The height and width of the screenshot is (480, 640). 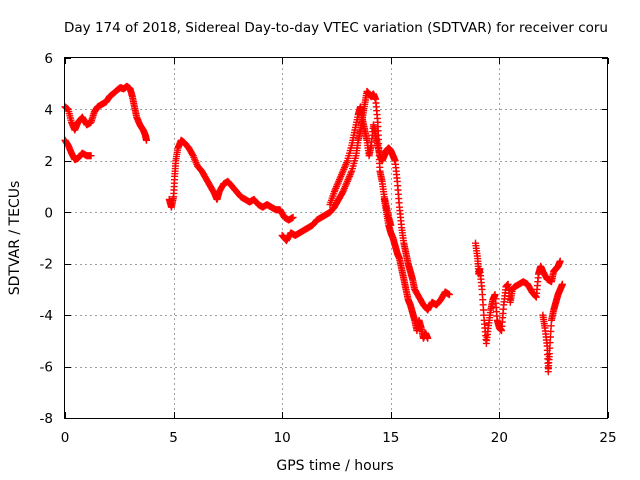 What do you see at coordinates (48, 110) in the screenshot?
I see `y-tick-label: 4` at bounding box center [48, 110].